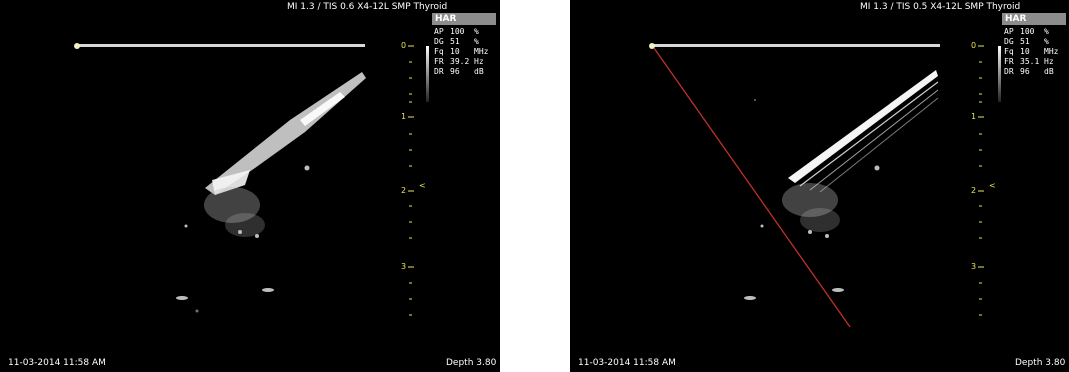 Image resolution: width=1069 pixels, height=372 pixels. I want to click on header-info: MI 1.3 / TIS 0.6 X4-12L SMP Thyroid, so click(367, 7).